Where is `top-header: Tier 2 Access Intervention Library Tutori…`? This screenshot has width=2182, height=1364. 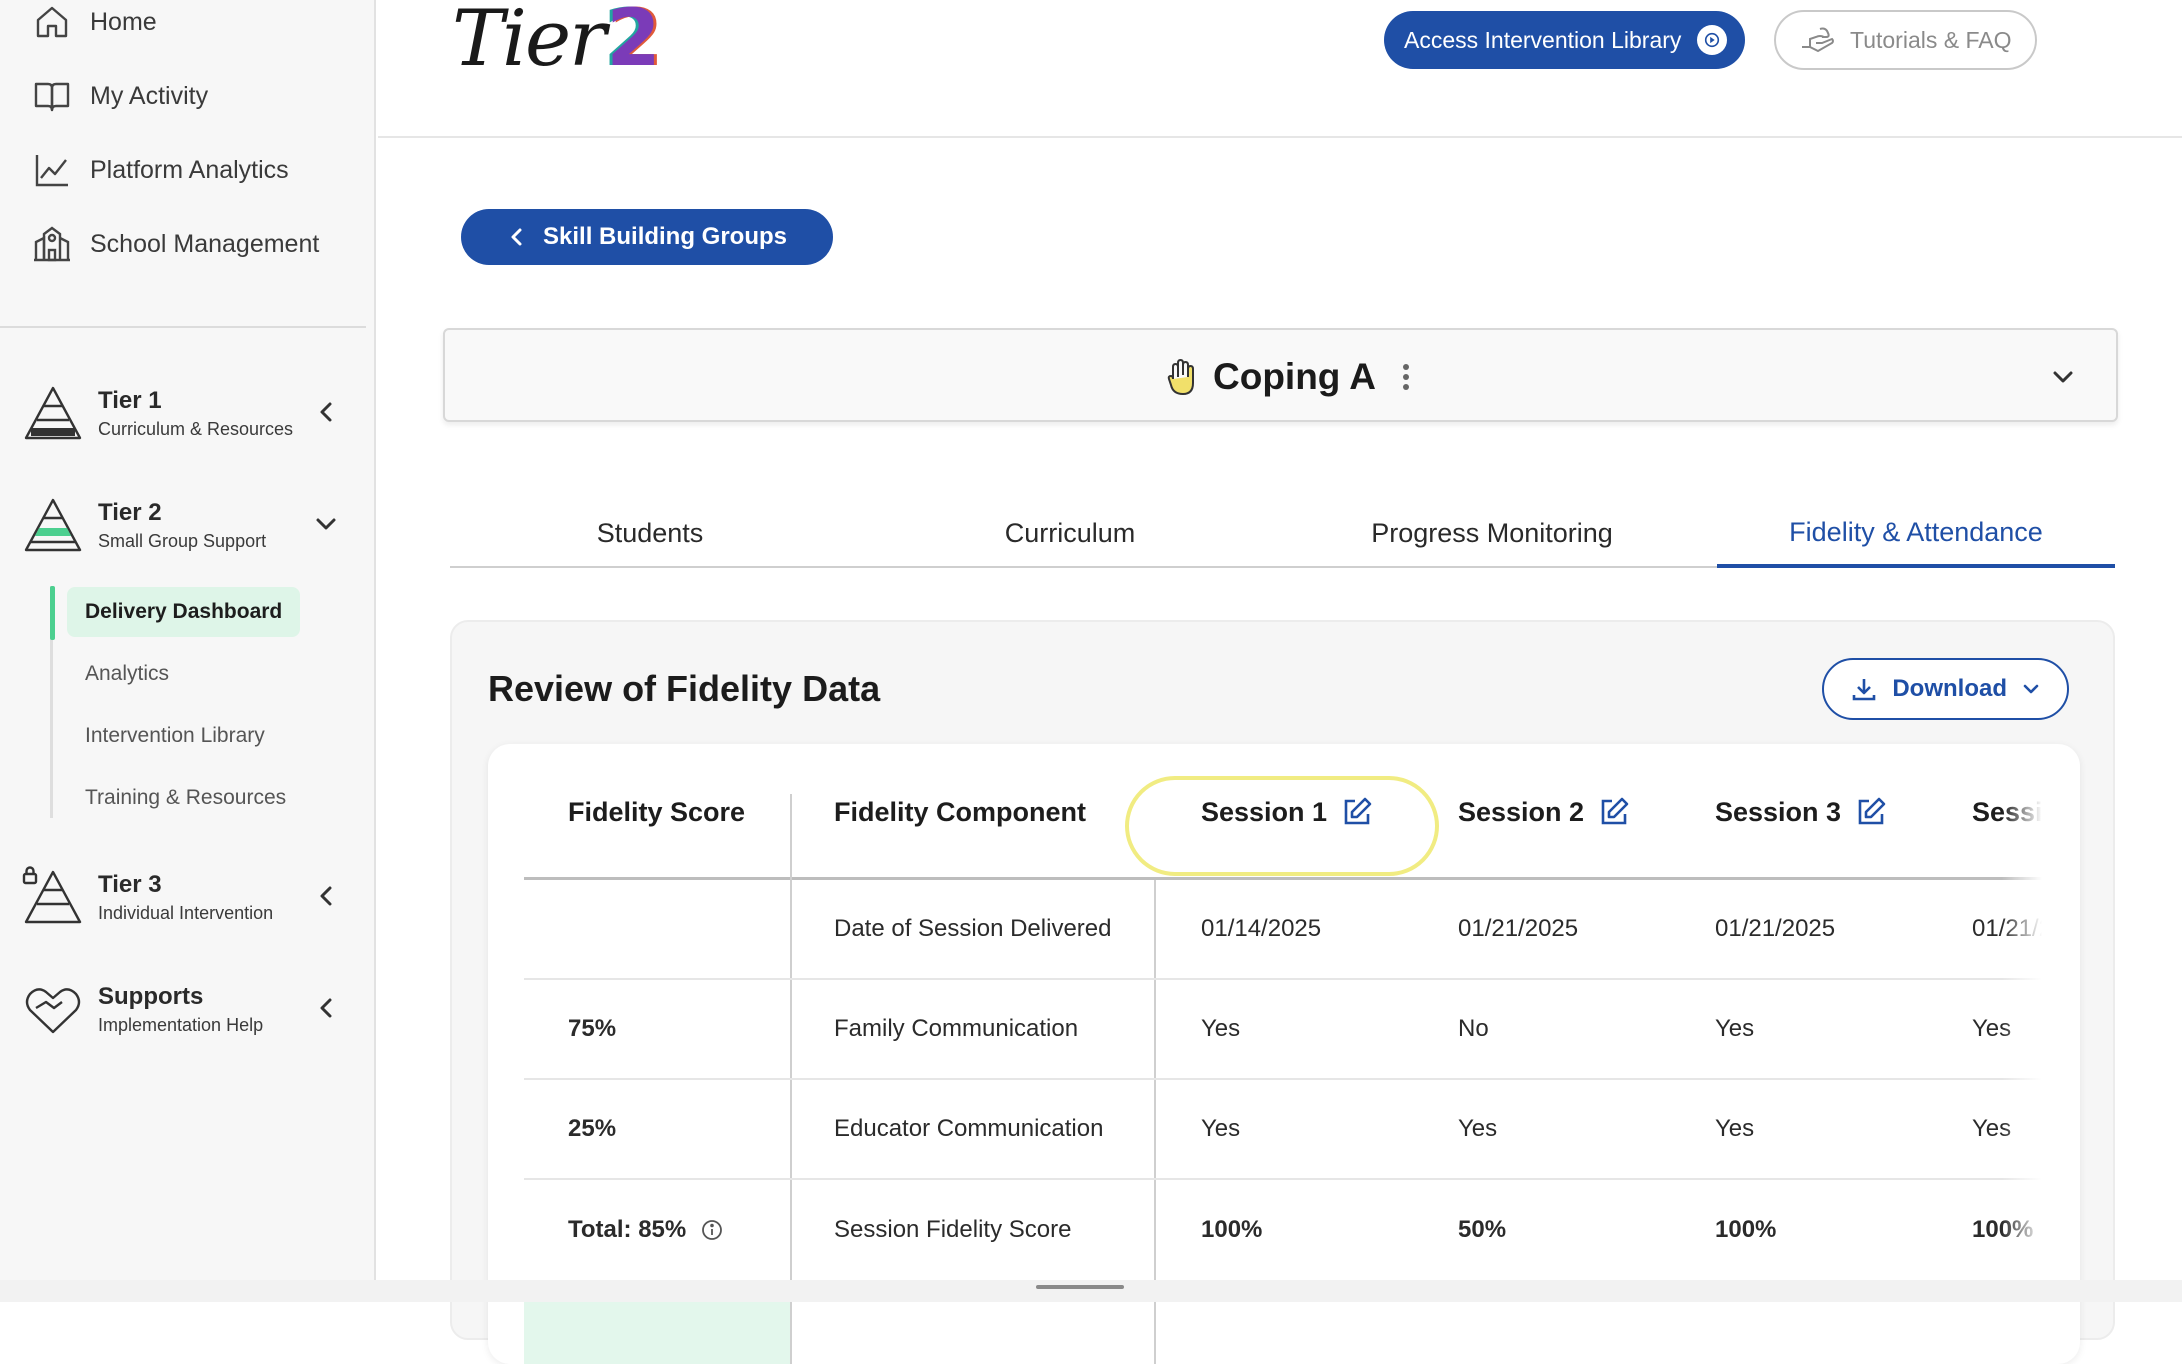
top-header: Tier 2 Access Intervention Library Tutori… is located at coordinates (1280, 69).